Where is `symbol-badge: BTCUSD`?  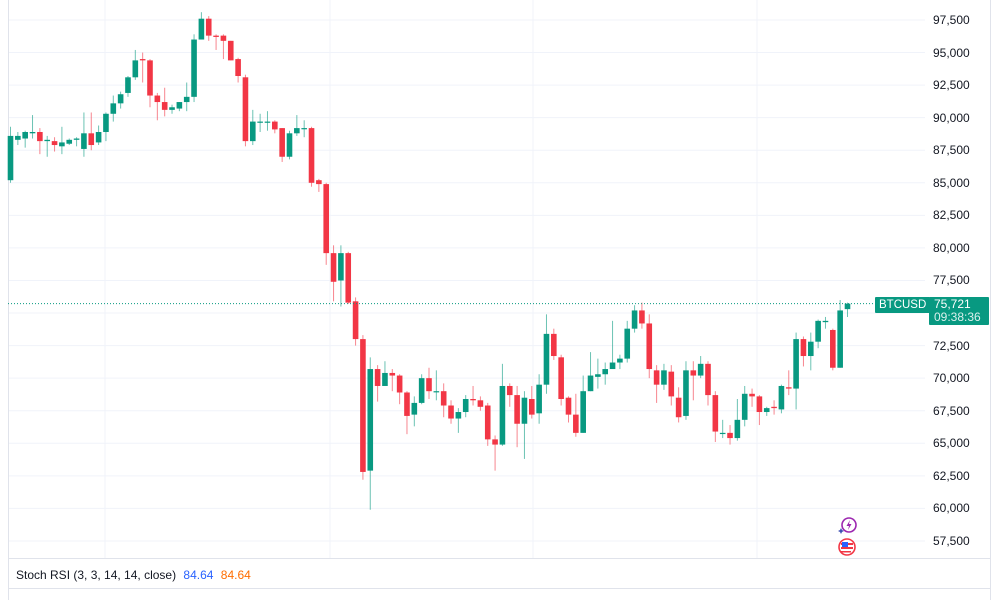
symbol-badge: BTCUSD is located at coordinates (903, 305).